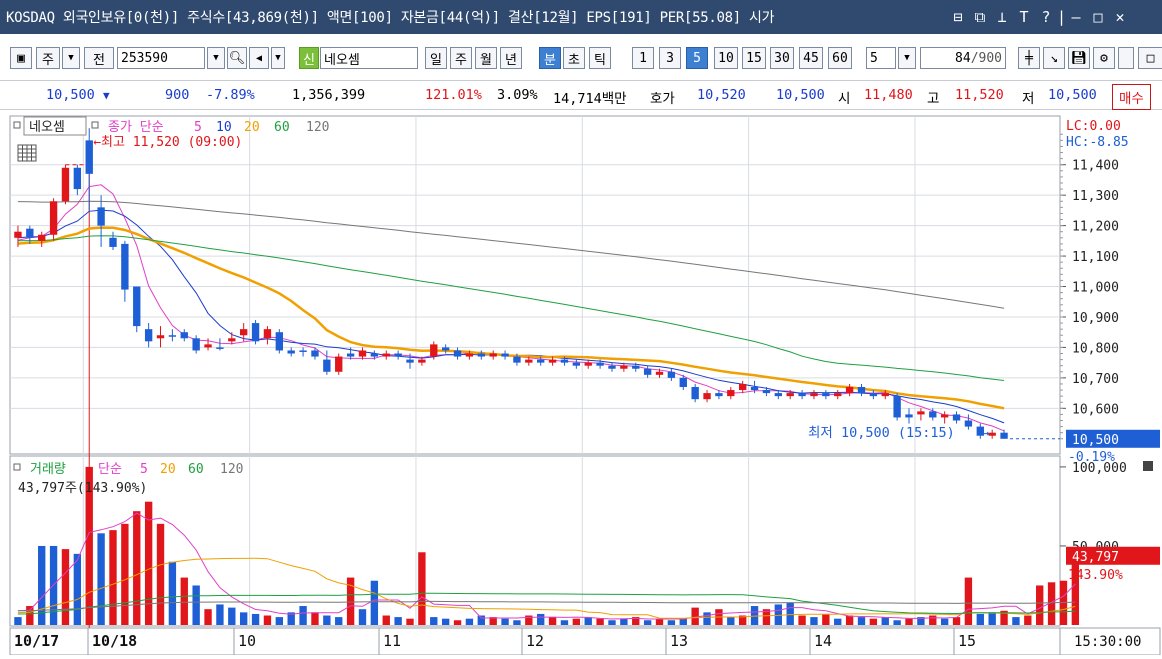  Describe the element at coordinates (436, 58) in the screenshot. I see `period-0-button: 일` at that location.